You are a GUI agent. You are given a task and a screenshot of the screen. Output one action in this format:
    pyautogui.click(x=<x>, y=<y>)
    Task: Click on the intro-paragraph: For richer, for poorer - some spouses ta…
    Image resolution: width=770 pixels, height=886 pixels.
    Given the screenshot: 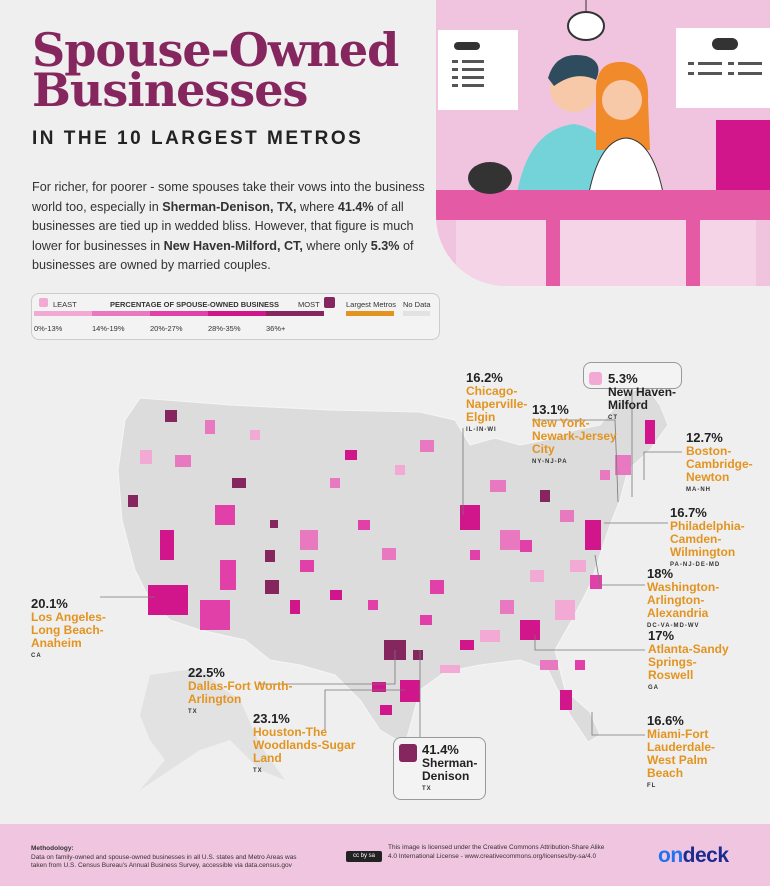 What is the action you would take?
    pyautogui.click(x=228, y=226)
    